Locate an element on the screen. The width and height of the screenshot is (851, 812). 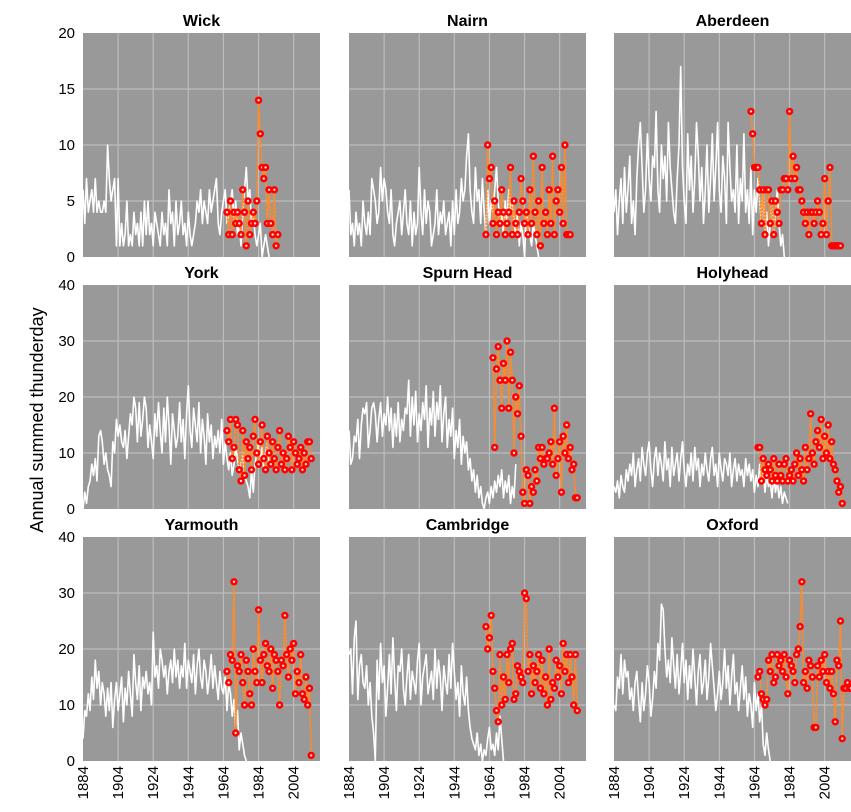
observed-series-line is located at coordinates (796, 178).